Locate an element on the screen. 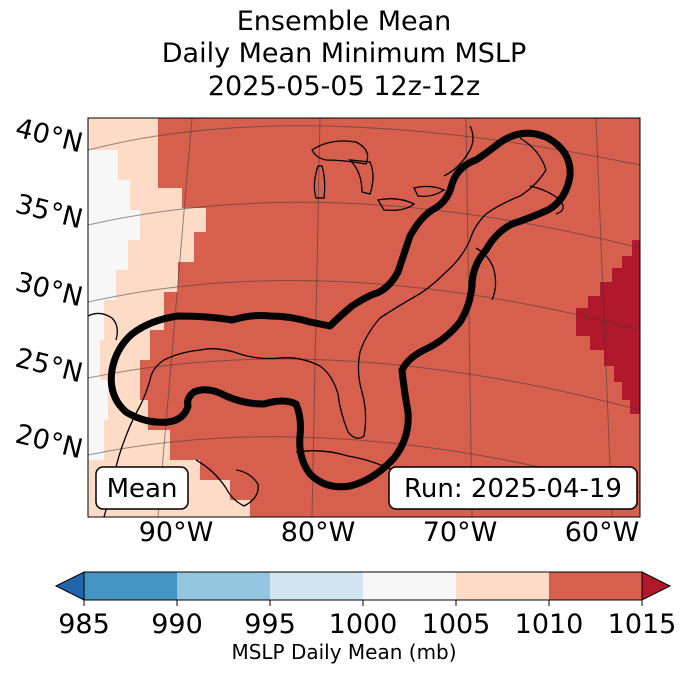 The width and height of the screenshot is (688, 674). lon-label-80w: 80°W is located at coordinates (318, 532).